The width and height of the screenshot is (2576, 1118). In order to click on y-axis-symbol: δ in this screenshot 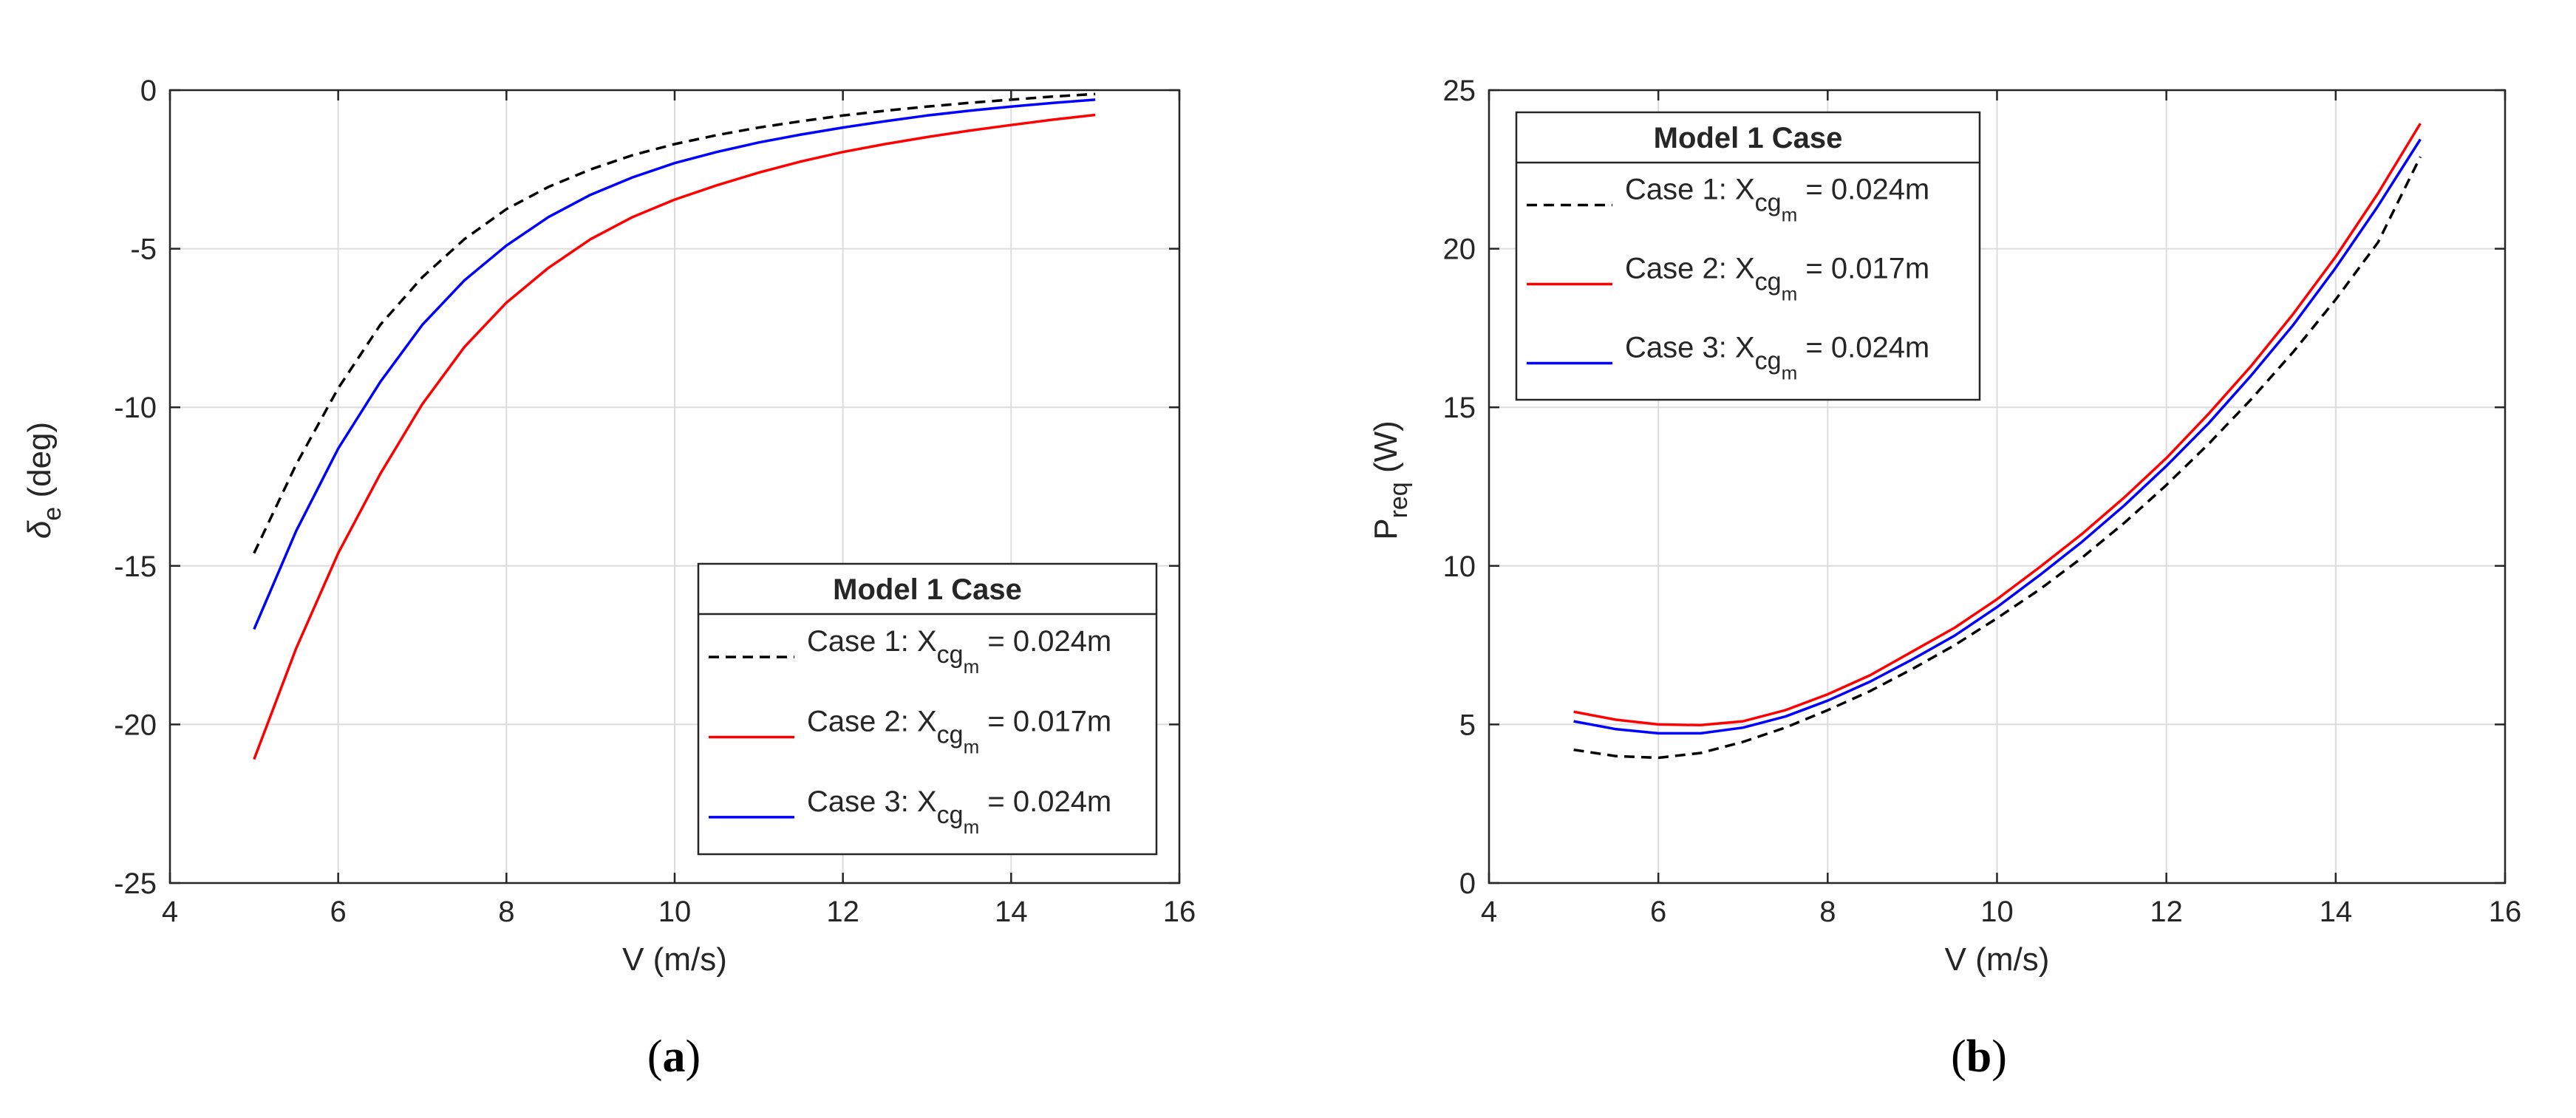, I will do `click(39, 529)`.